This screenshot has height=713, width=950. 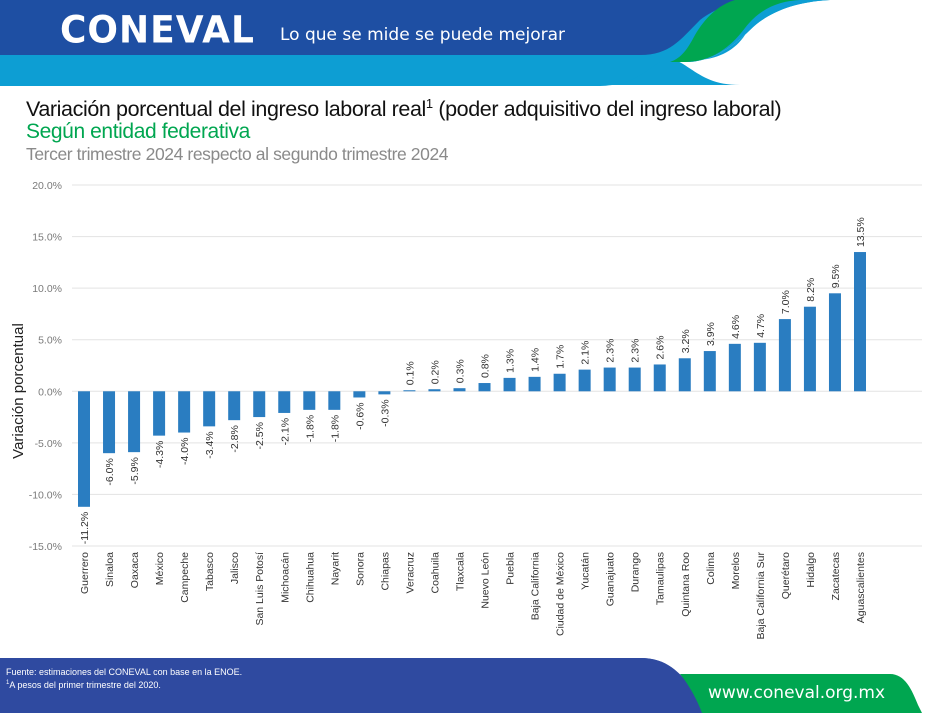 What do you see at coordinates (422, 35) in the screenshot?
I see `header-tagline: Lo que se mide se puede mejorar` at bounding box center [422, 35].